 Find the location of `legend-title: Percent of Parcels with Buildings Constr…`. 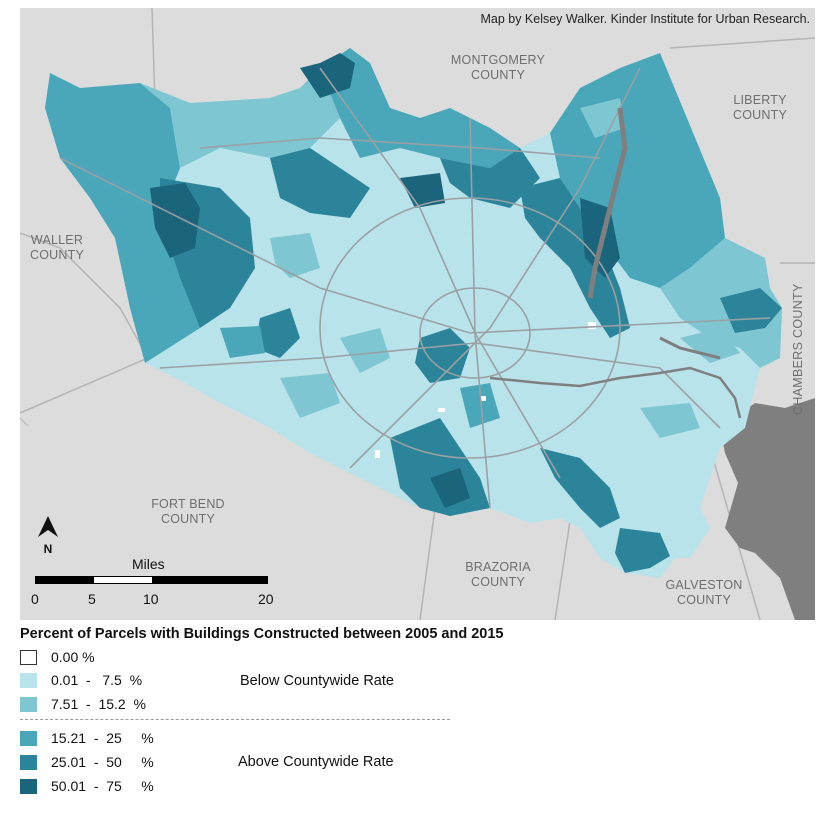

legend-title: Percent of Parcels with Buildings Constr… is located at coordinates (262, 634).